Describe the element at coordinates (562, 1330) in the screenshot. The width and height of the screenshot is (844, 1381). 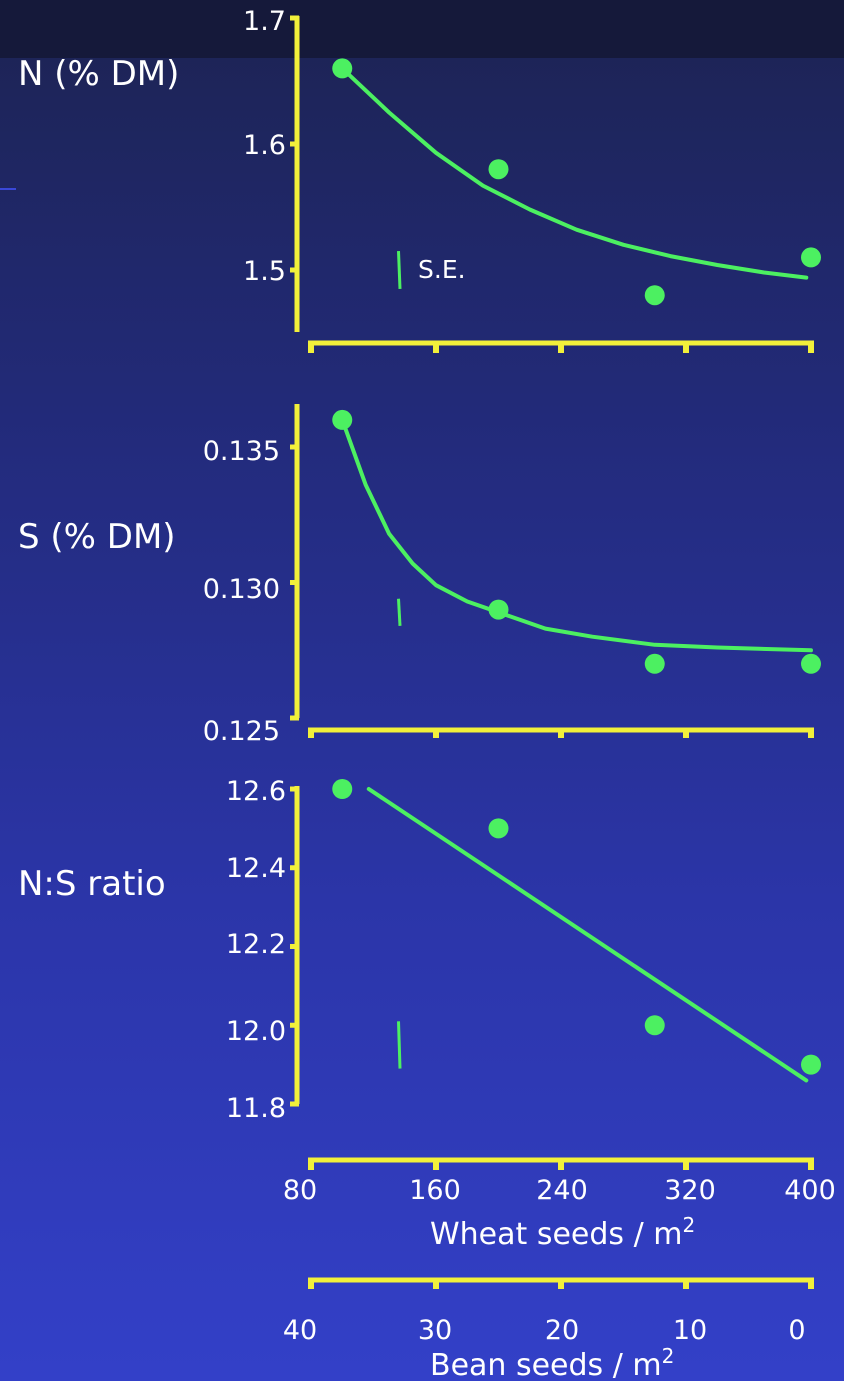
I see `bean-tick-label: 20` at that location.